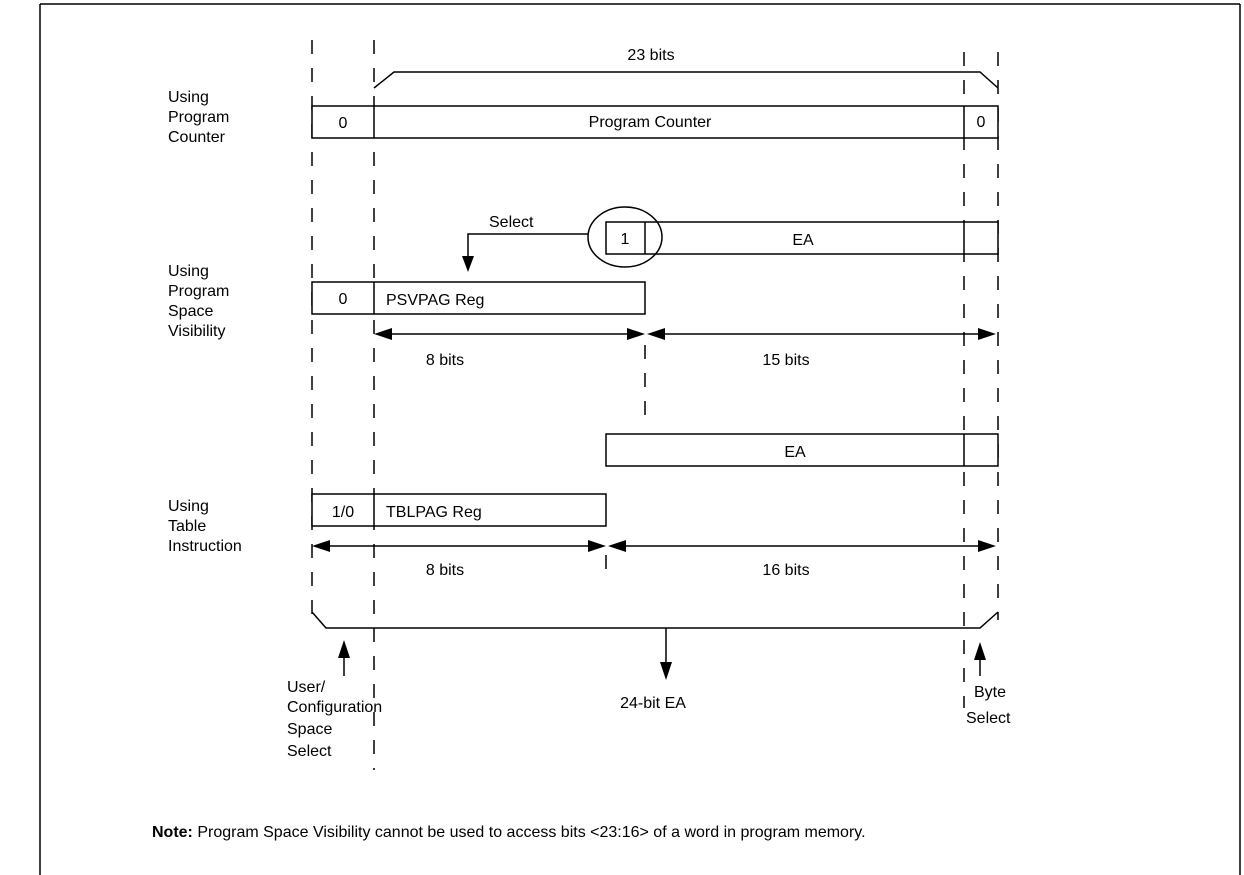 The height and width of the screenshot is (875, 1244). What do you see at coordinates (785, 570) in the screenshot?
I see `table-16bits-label: 16 bits` at bounding box center [785, 570].